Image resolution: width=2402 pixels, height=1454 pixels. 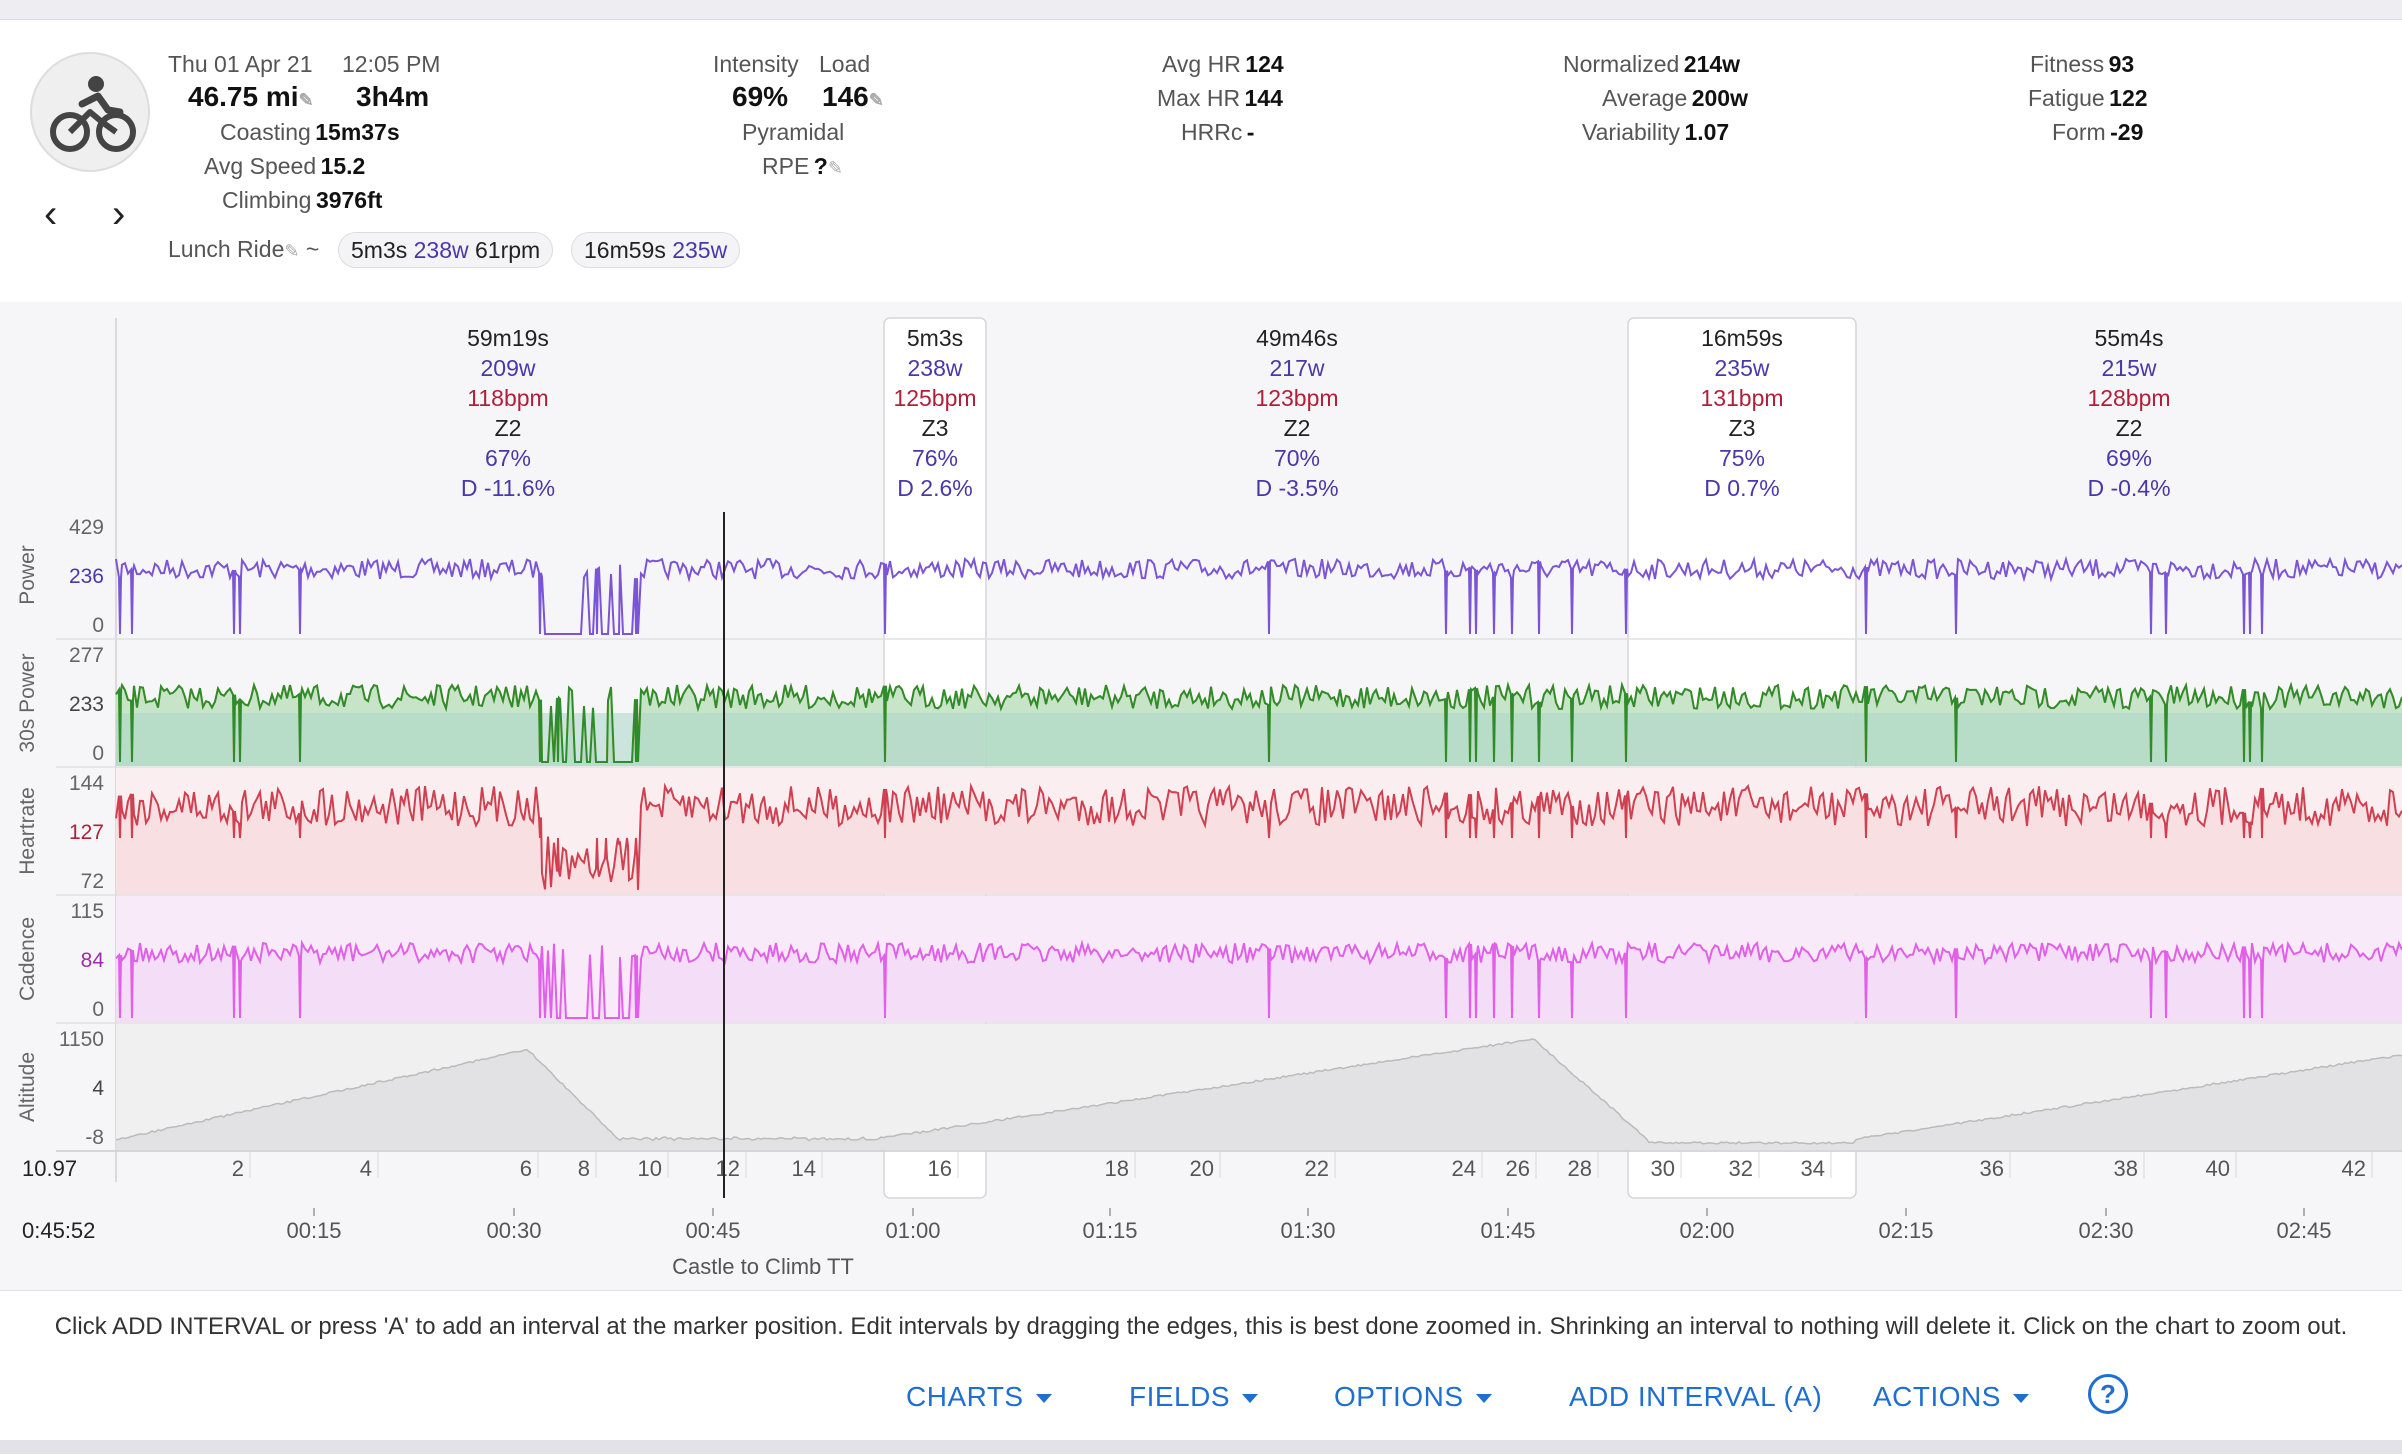 I want to click on interval-decoupling: D -3.5%, so click(x=1296, y=488).